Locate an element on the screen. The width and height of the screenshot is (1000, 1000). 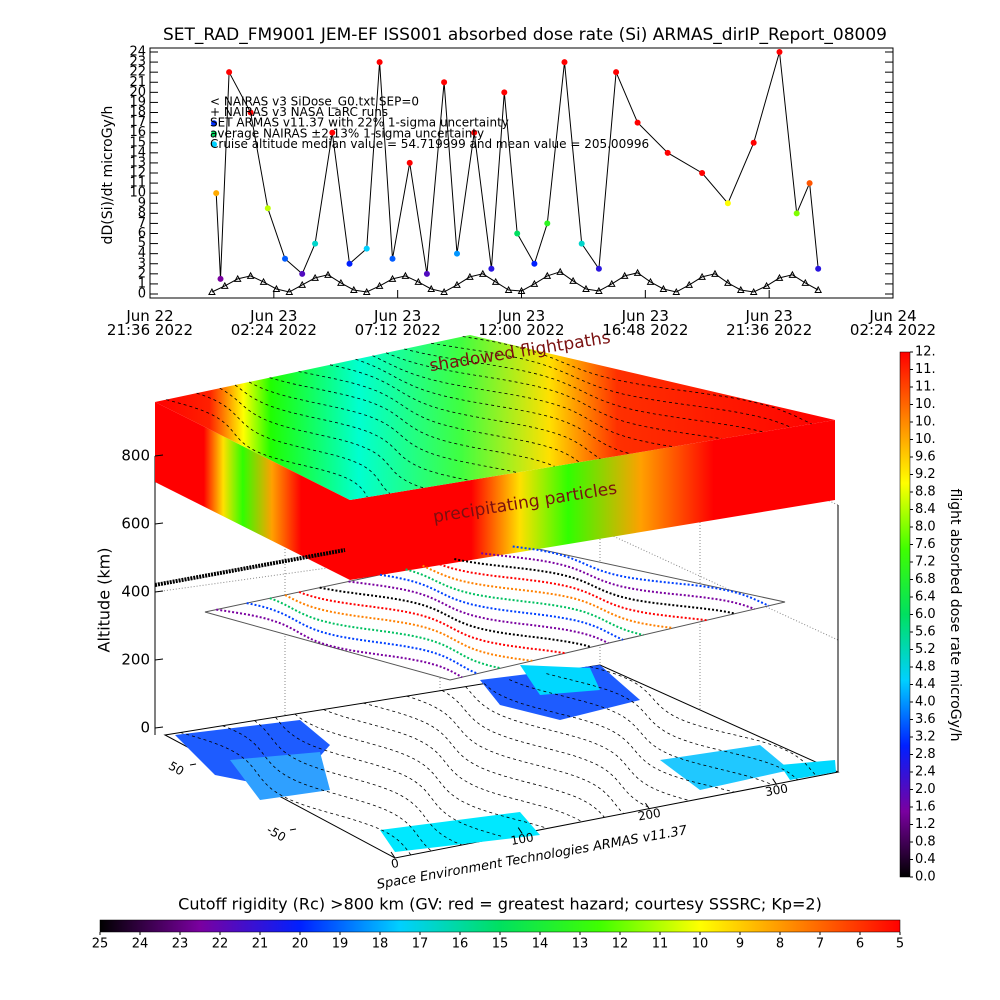
colorbar-tick-label: 0.4 is located at coordinates (925, 859).